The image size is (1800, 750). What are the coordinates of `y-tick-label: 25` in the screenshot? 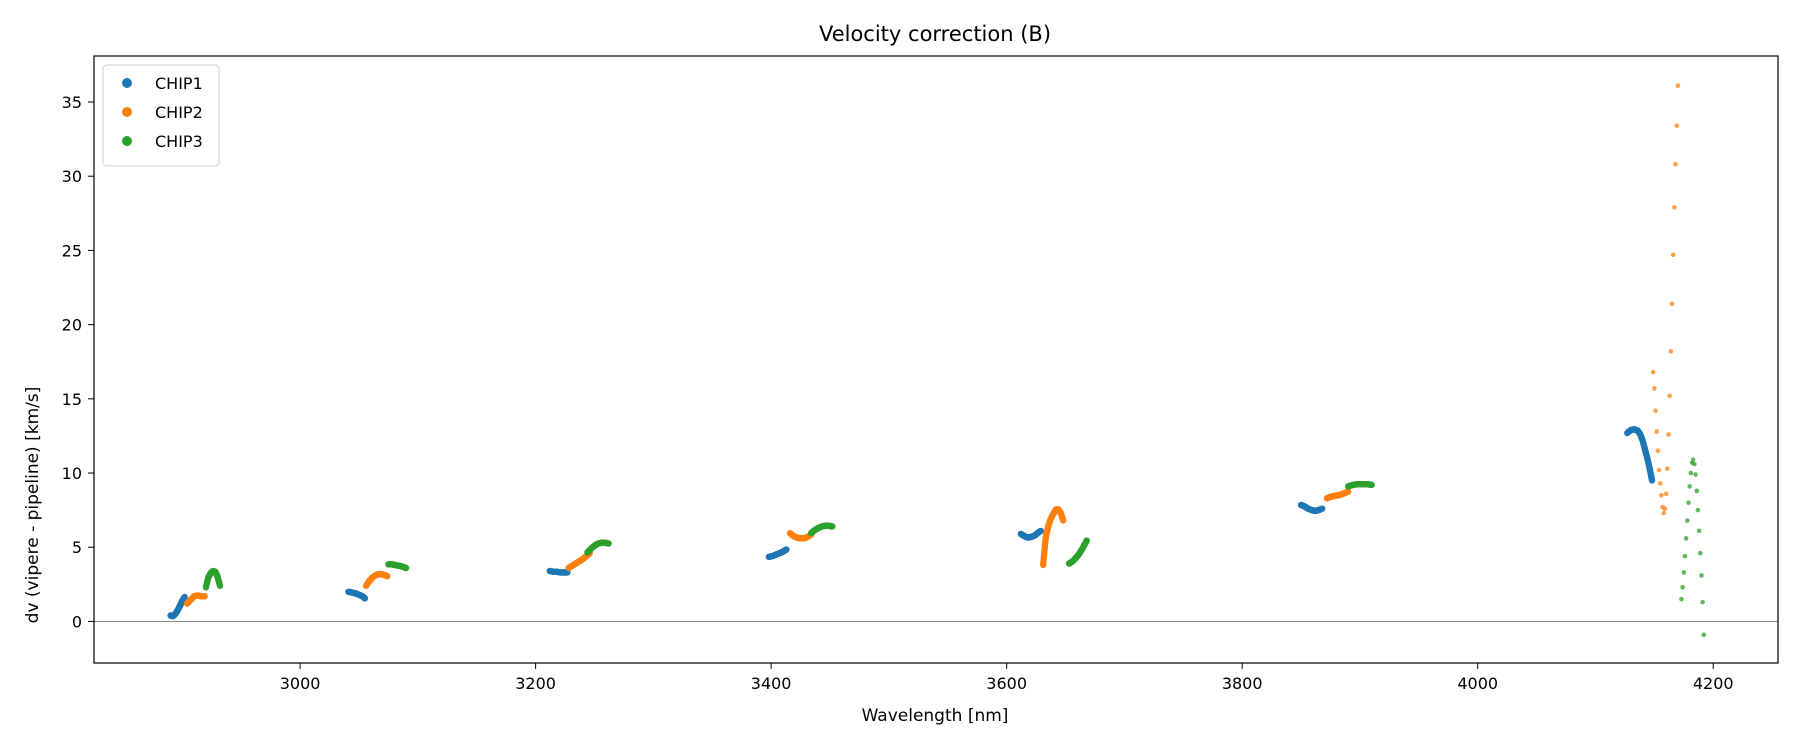 It's located at (72, 250).